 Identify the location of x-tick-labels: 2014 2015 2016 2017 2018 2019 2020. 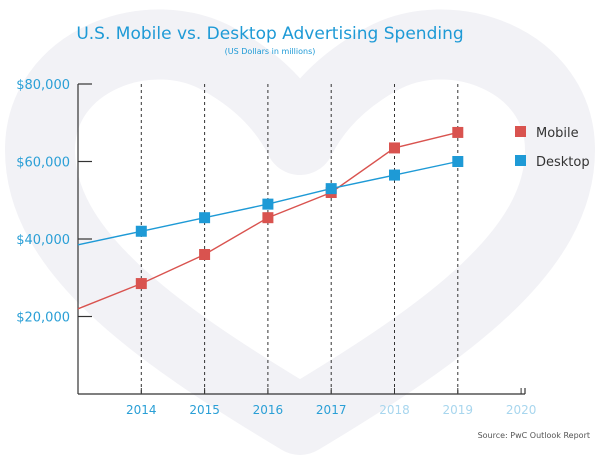
(331, 402).